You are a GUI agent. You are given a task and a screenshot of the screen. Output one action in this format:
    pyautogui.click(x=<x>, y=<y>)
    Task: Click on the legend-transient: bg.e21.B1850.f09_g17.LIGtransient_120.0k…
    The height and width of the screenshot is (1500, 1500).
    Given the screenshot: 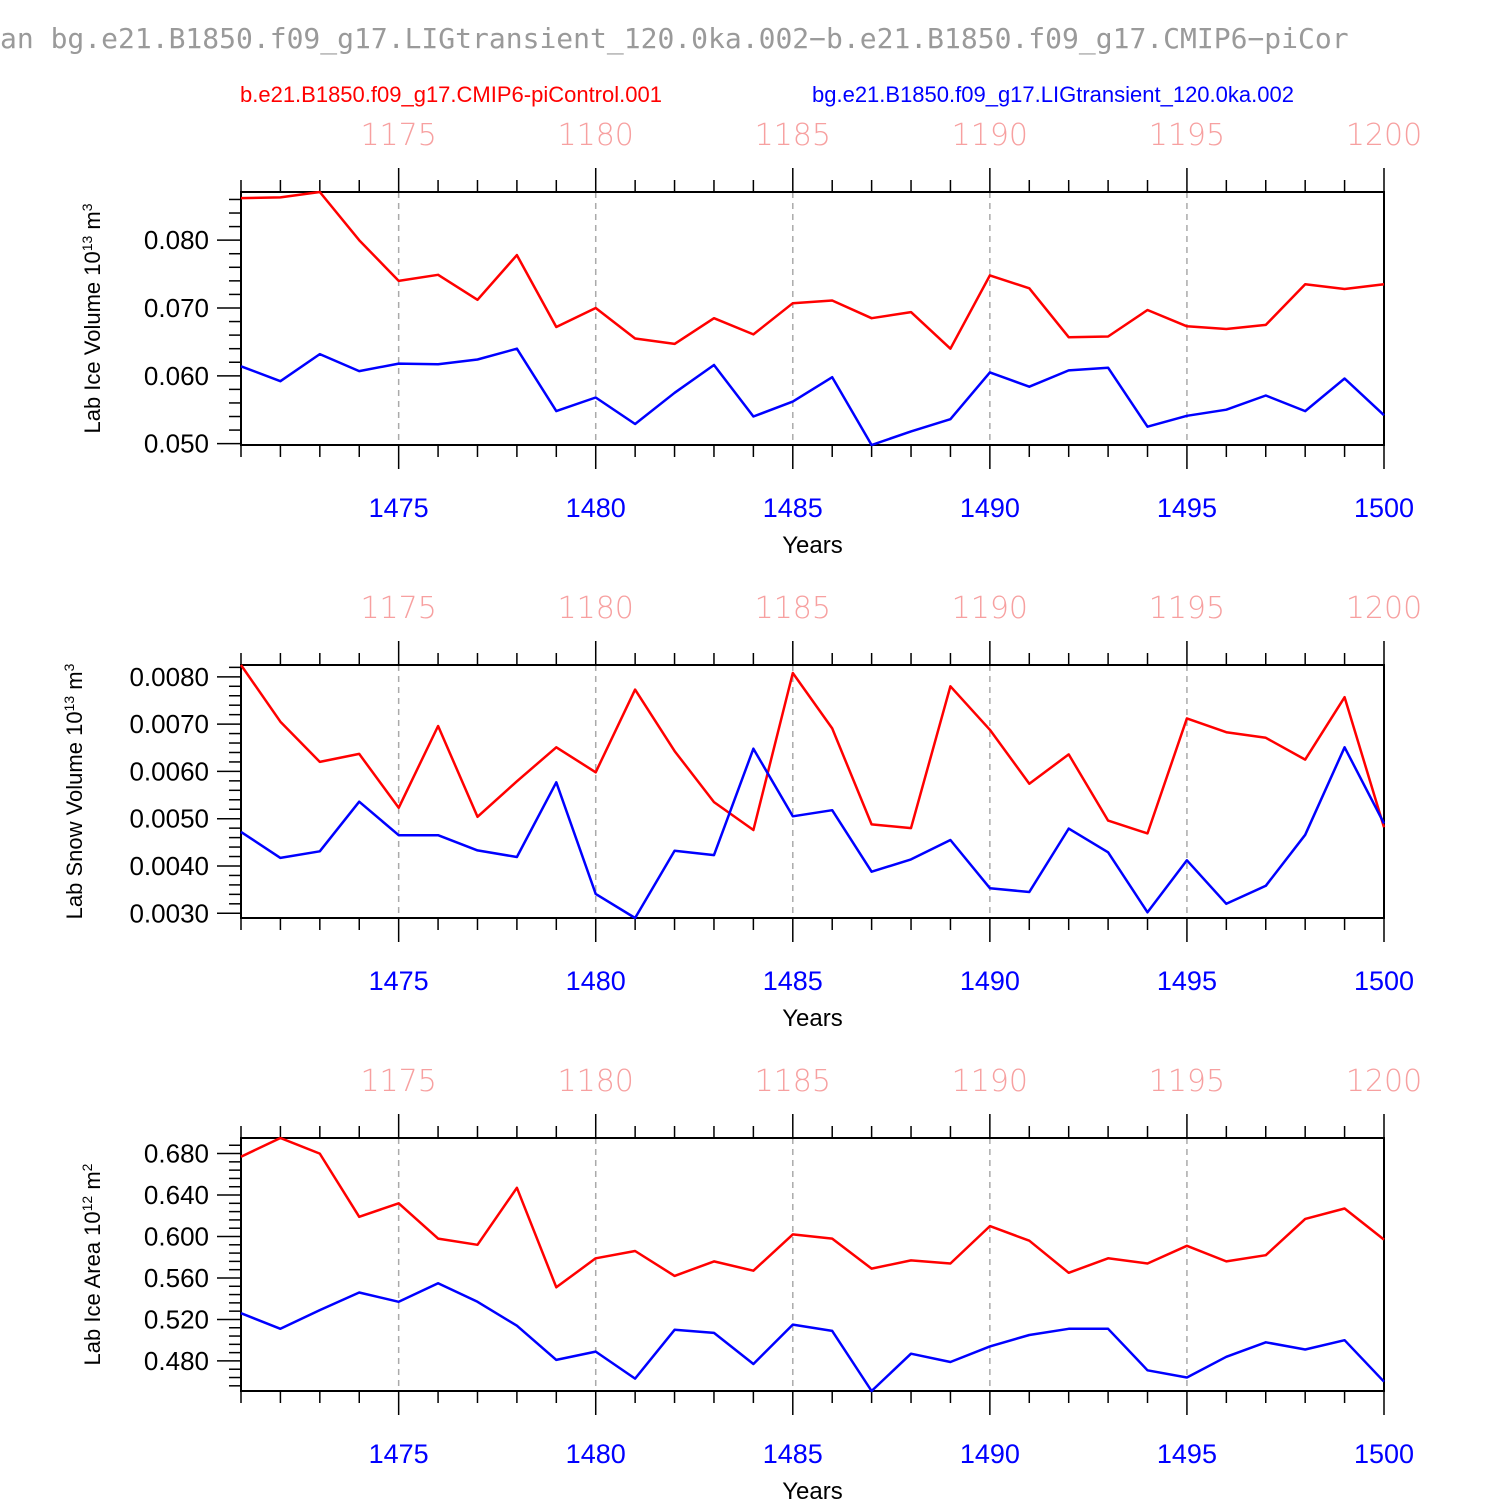 What is the action you would take?
    pyautogui.click(x=1053, y=94)
    